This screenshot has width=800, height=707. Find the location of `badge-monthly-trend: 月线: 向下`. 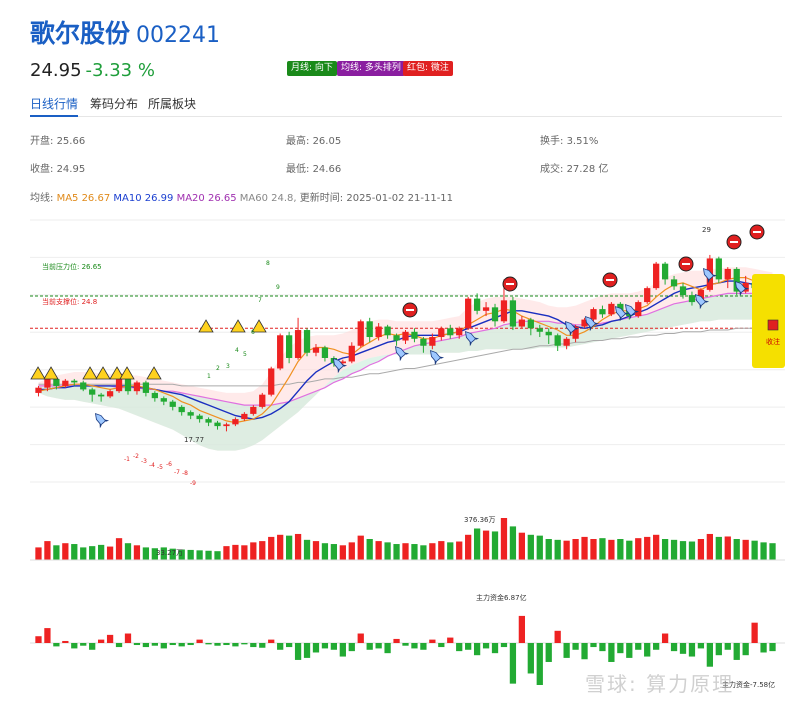

badge-monthly-trend: 月线: 向下 is located at coordinates (312, 68).